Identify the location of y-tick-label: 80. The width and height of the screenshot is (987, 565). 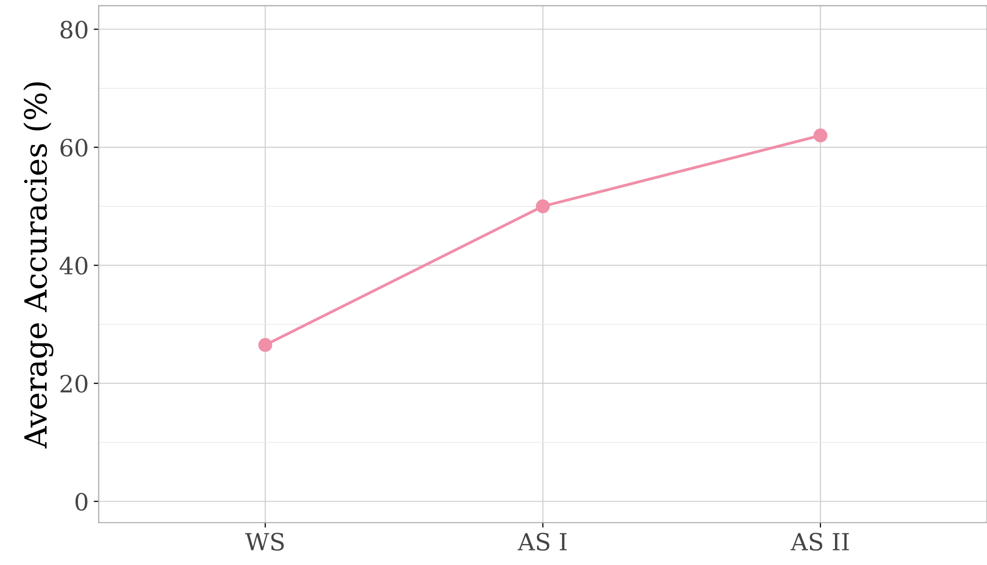
(74, 29).